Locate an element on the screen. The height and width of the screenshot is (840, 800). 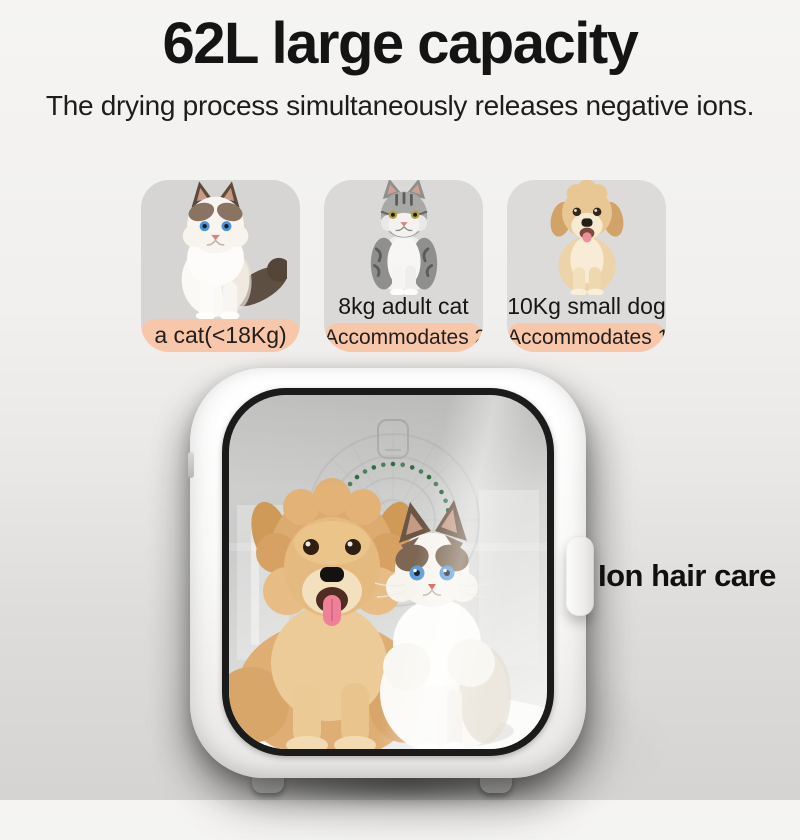
capacity-card-adult-cat: 8kg adult cat Accommodates 2 is located at coordinates (403, 266).